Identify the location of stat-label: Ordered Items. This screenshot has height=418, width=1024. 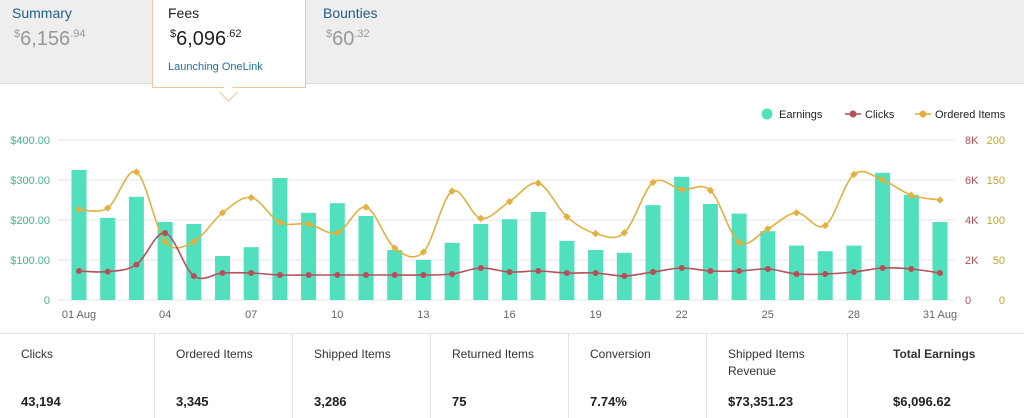
(214, 354).